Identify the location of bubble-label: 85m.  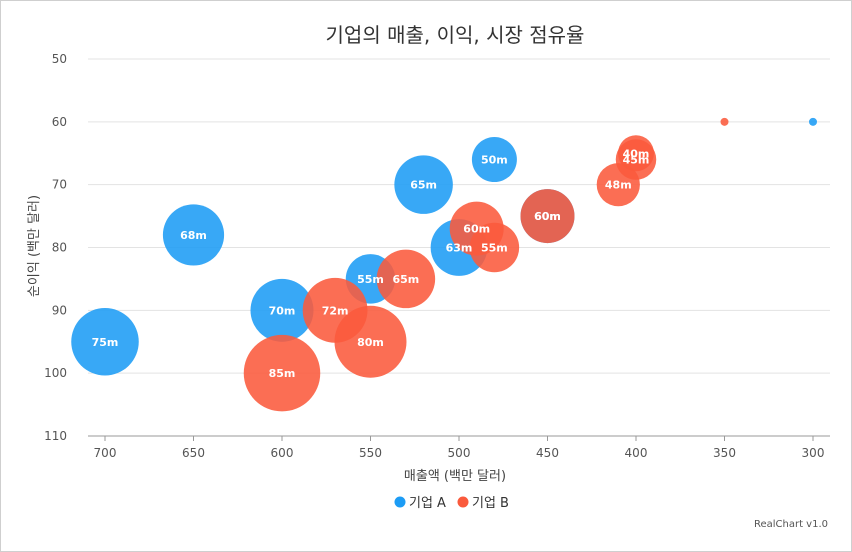
(282, 373).